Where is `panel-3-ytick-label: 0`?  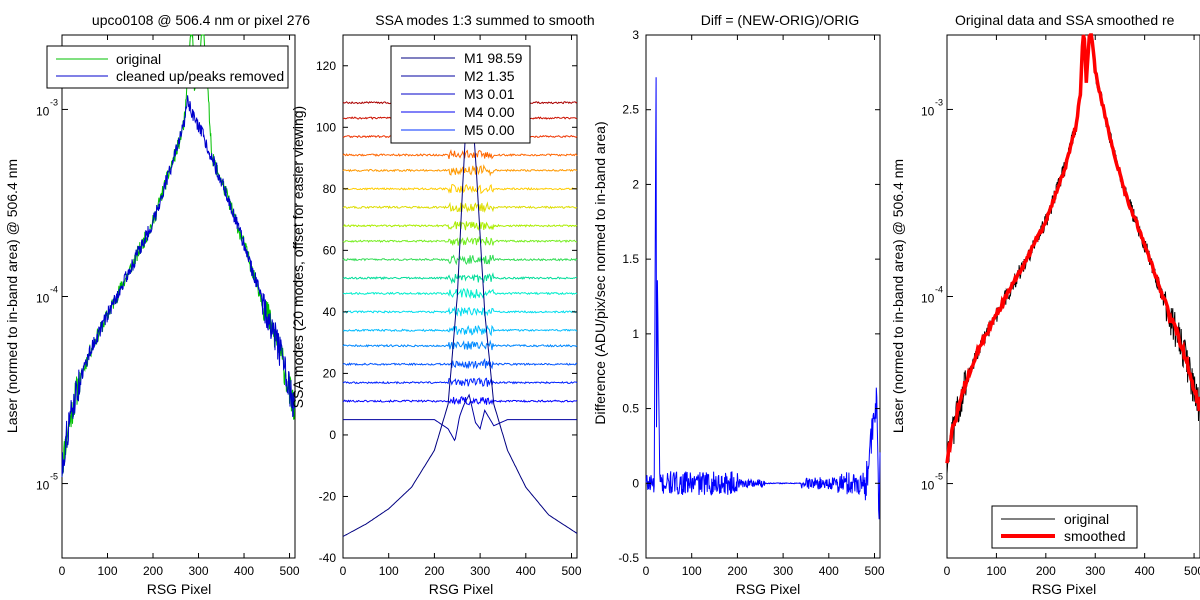
panel-3-ytick-label: 0 is located at coordinates (635, 483).